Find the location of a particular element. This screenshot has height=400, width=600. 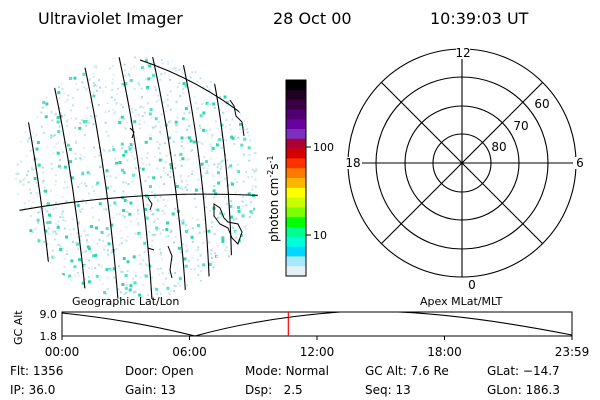

colorbar-tick-100: 100 is located at coordinates (323, 147).